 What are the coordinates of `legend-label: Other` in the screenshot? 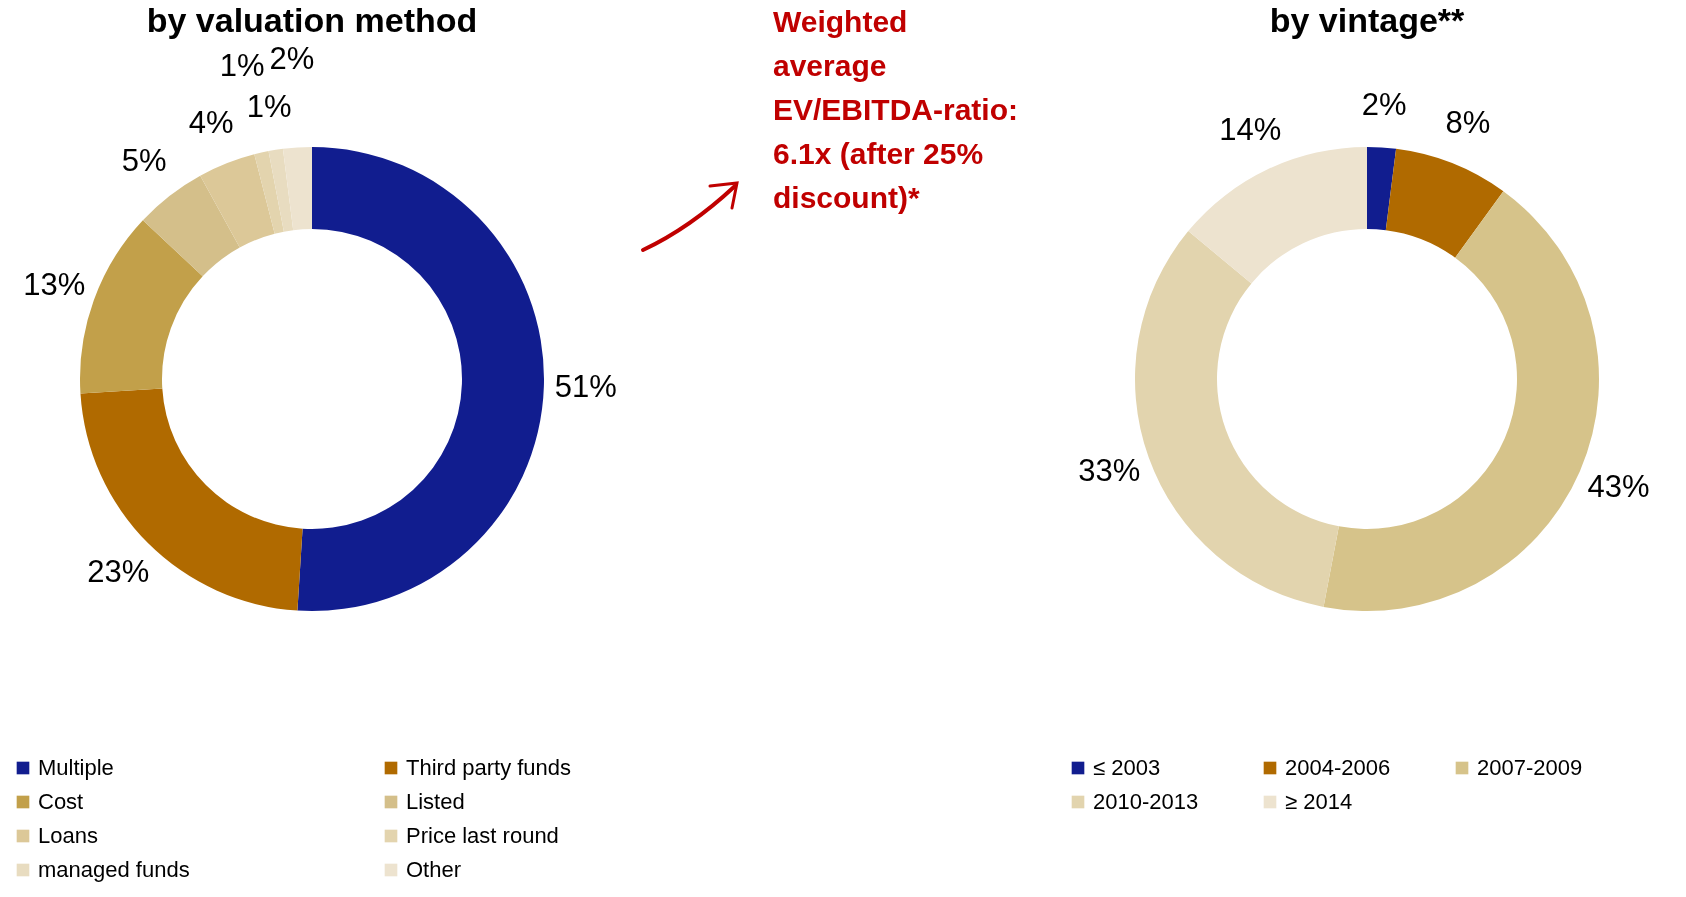 It's located at (434, 869).